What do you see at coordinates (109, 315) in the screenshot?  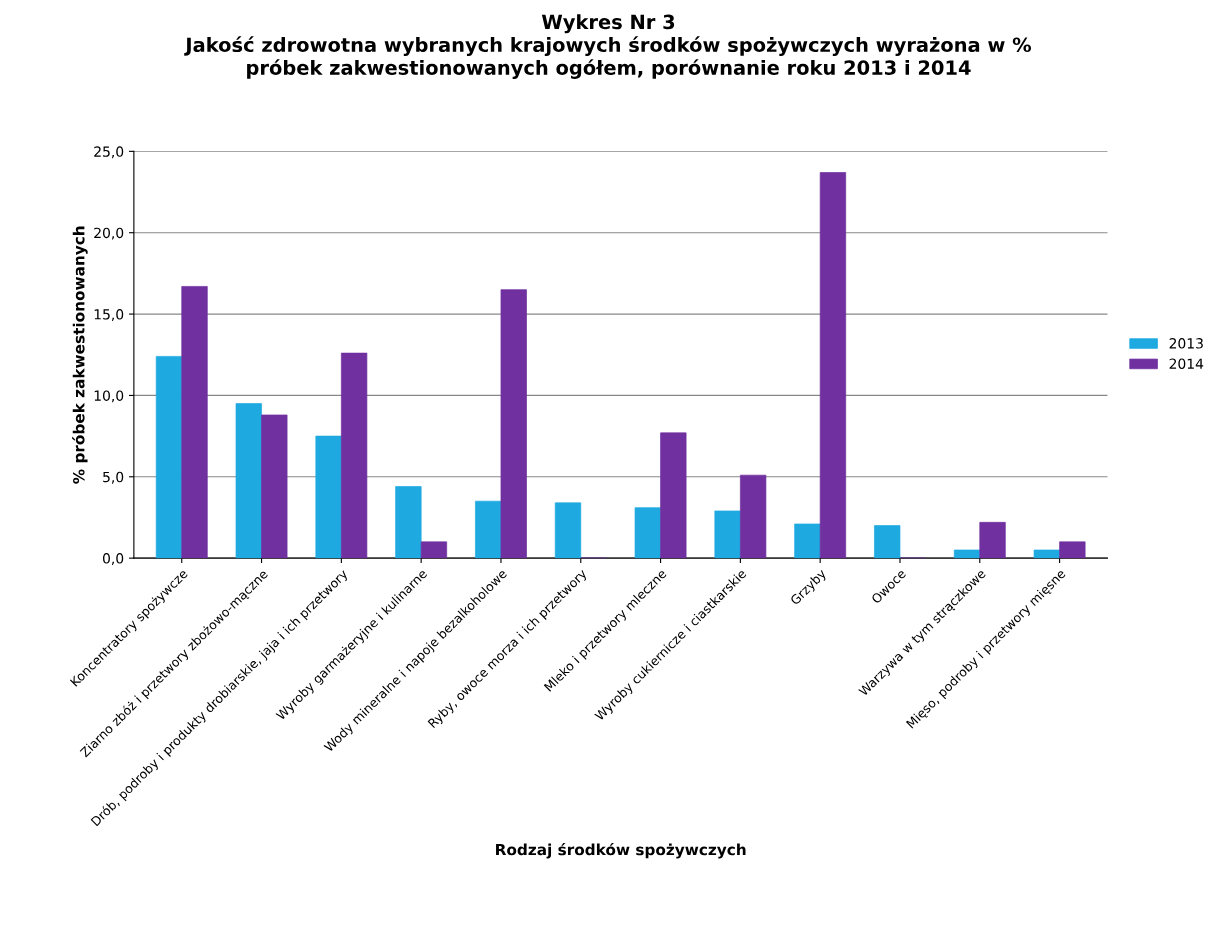 I see `y-tick-label: 15,0` at bounding box center [109, 315].